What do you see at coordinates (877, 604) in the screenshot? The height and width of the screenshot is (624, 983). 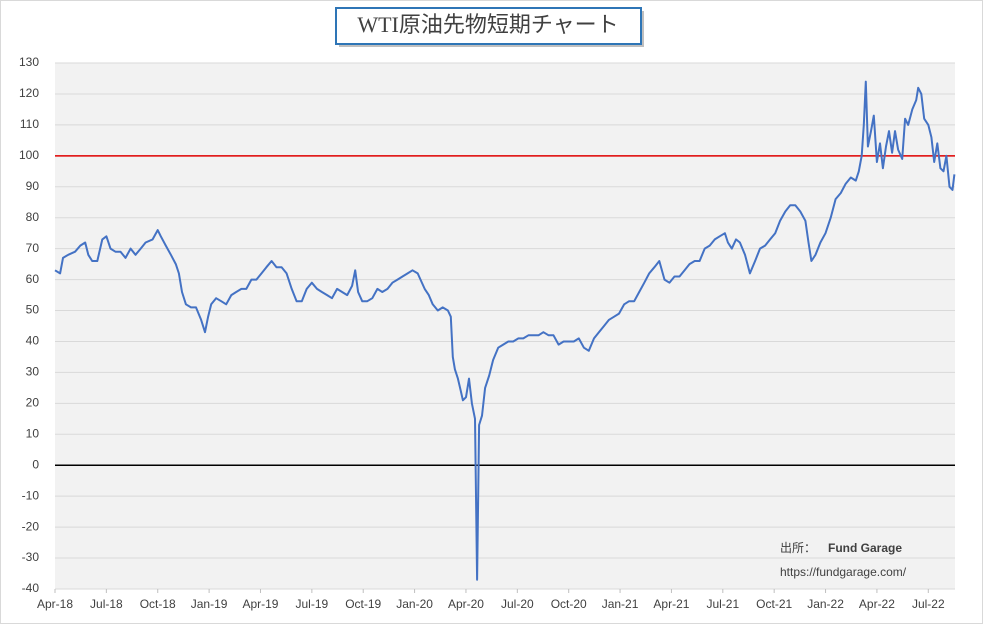 I see `x-tick-label: Apr-22` at bounding box center [877, 604].